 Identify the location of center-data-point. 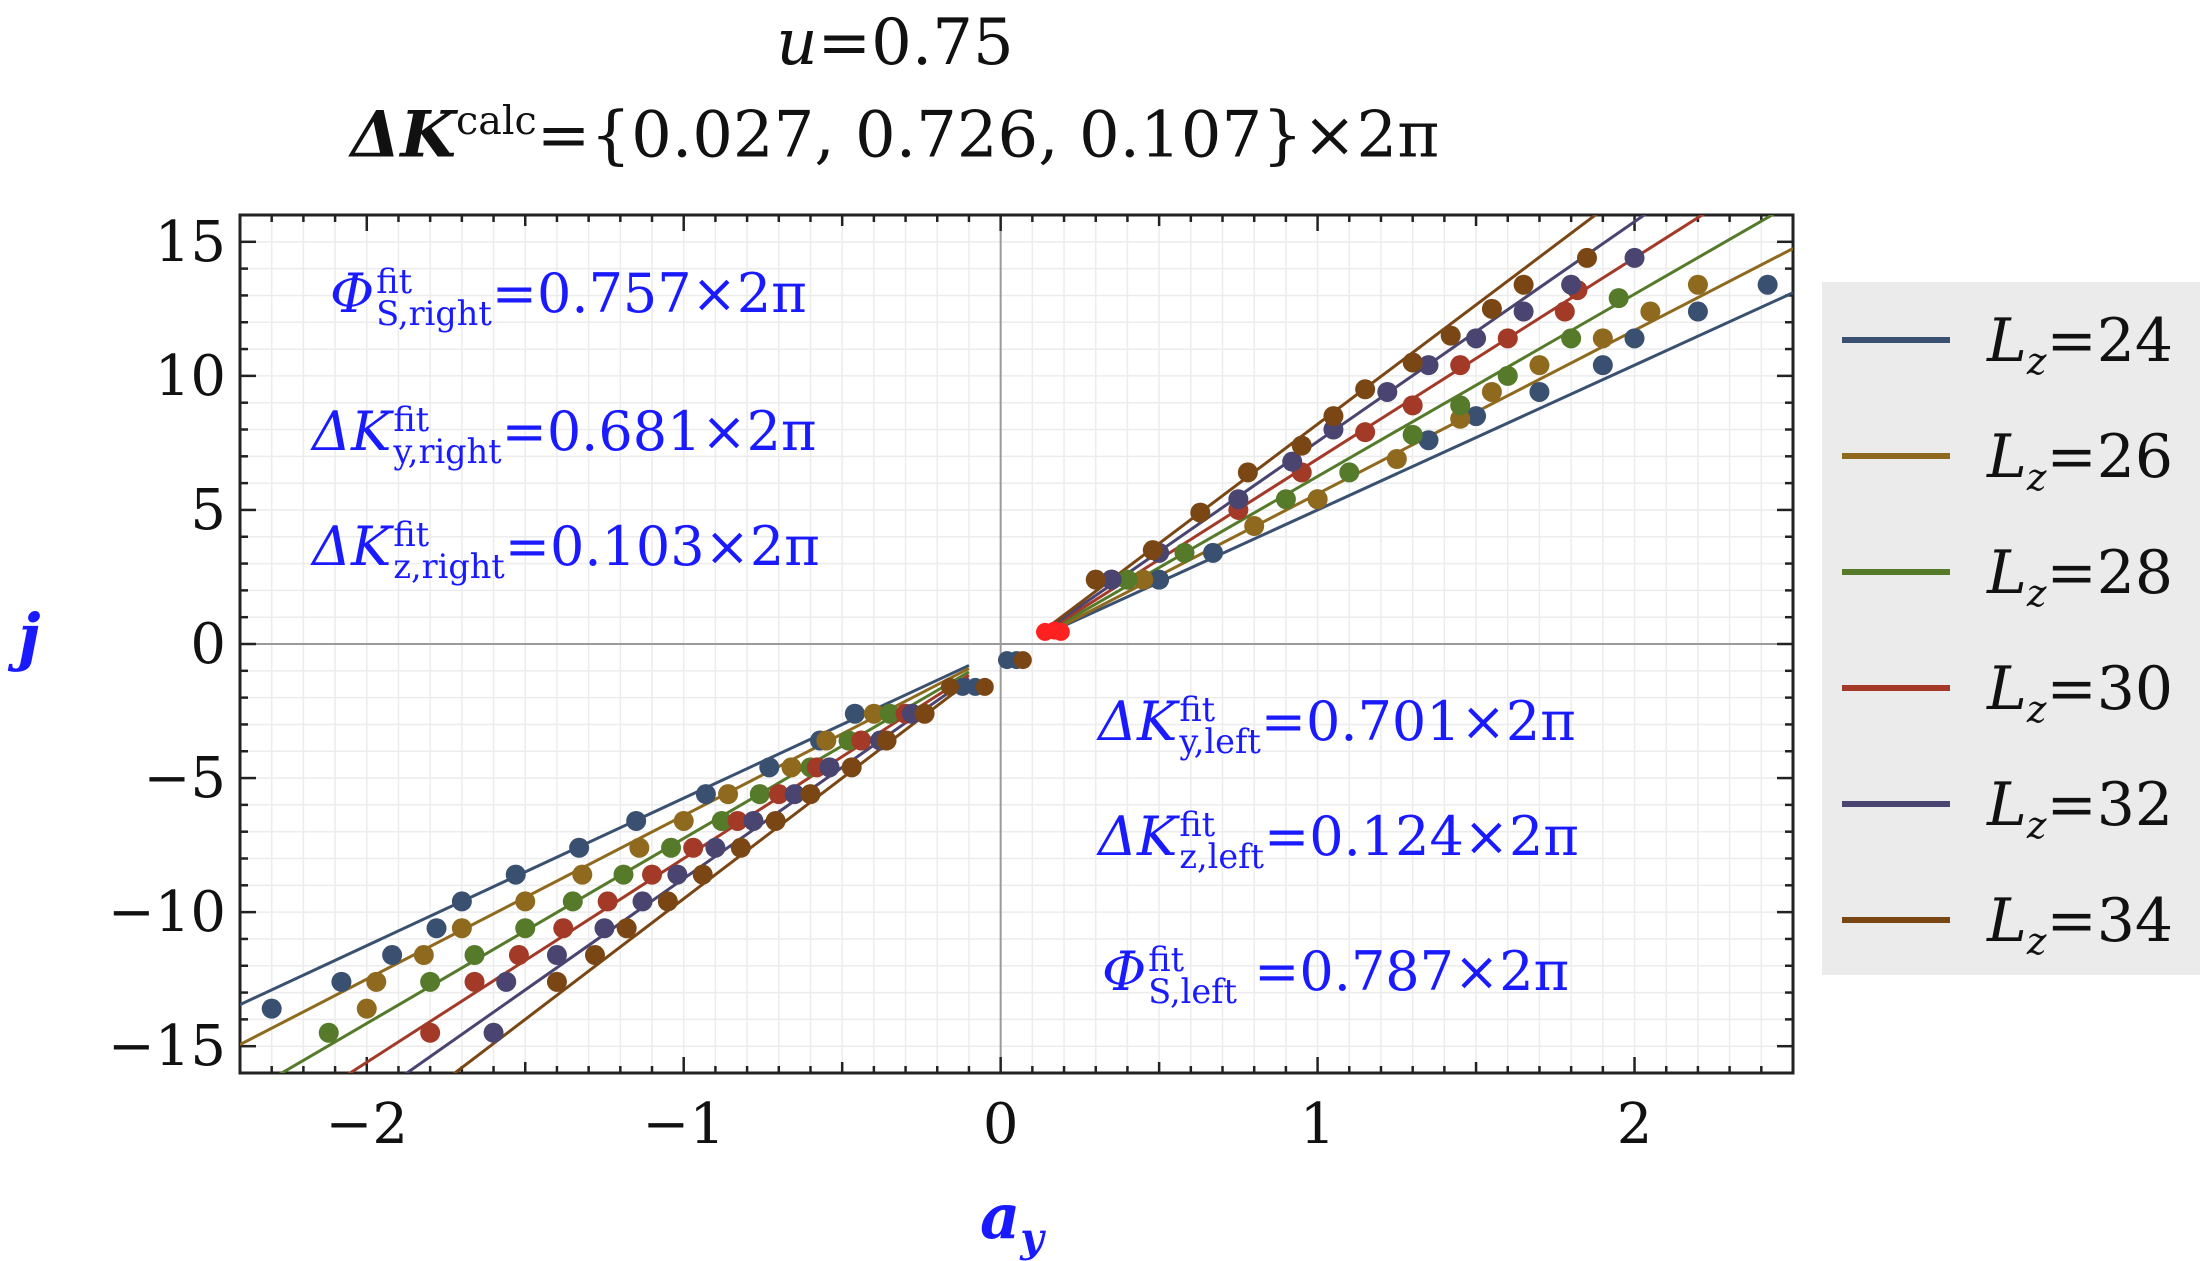
(1022, 660).